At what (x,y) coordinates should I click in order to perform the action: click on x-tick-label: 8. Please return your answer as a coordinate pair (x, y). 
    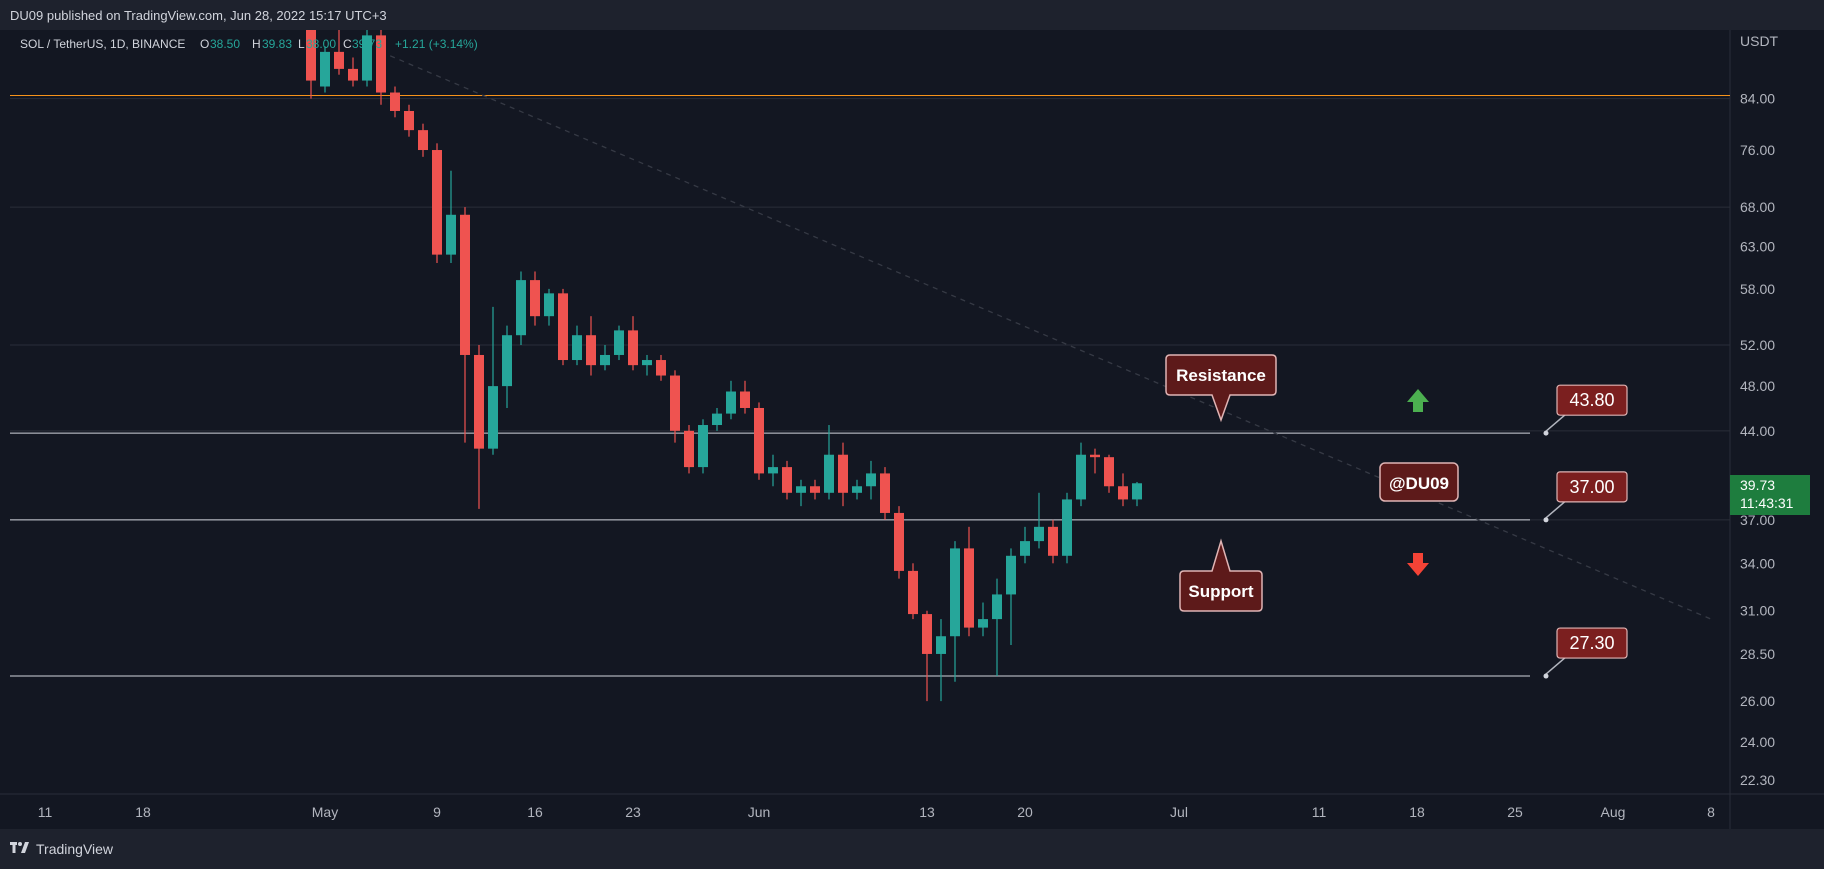
    Looking at the image, I should click on (1711, 812).